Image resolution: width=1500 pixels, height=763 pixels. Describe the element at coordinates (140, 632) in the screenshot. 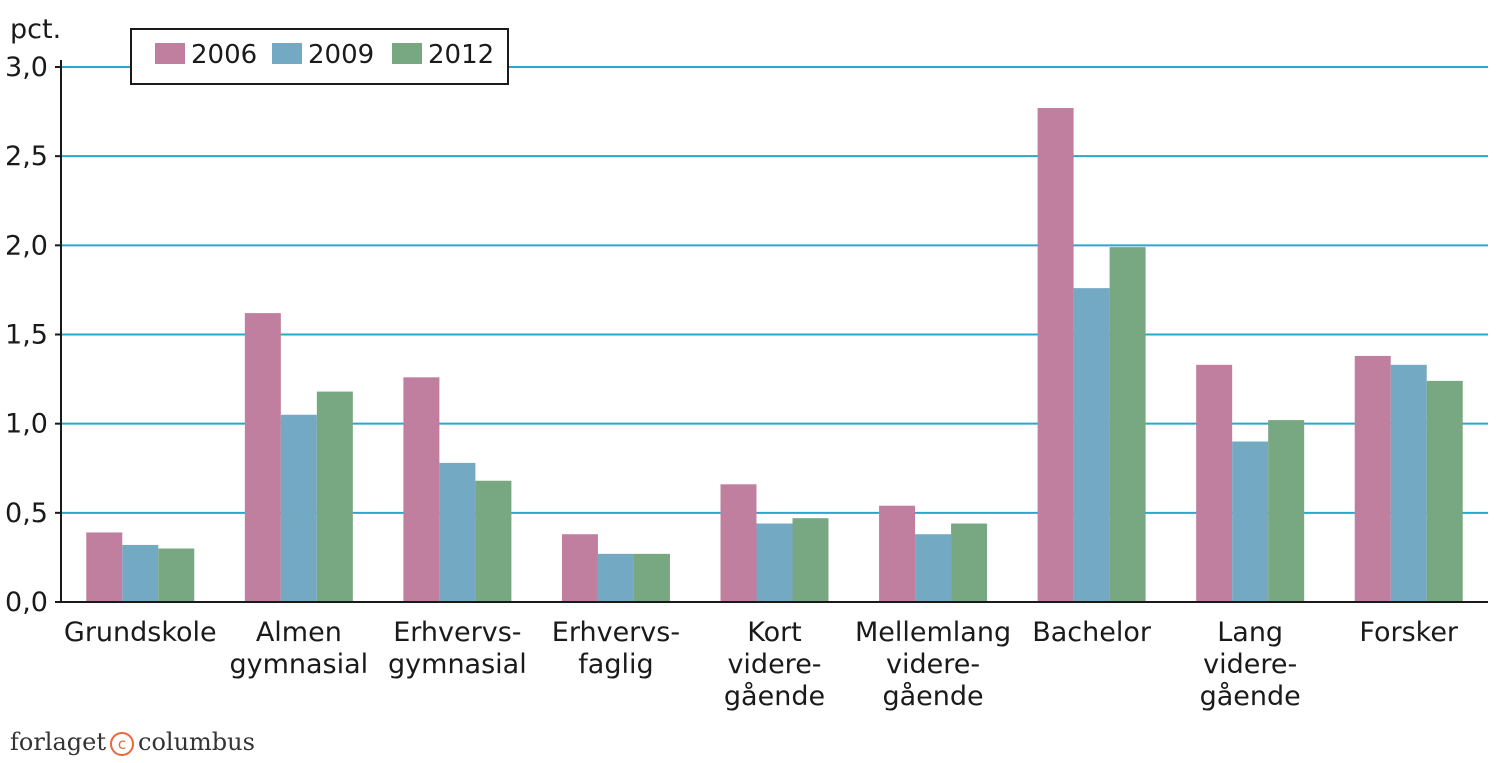

I see `category-label: Grundskole` at that location.